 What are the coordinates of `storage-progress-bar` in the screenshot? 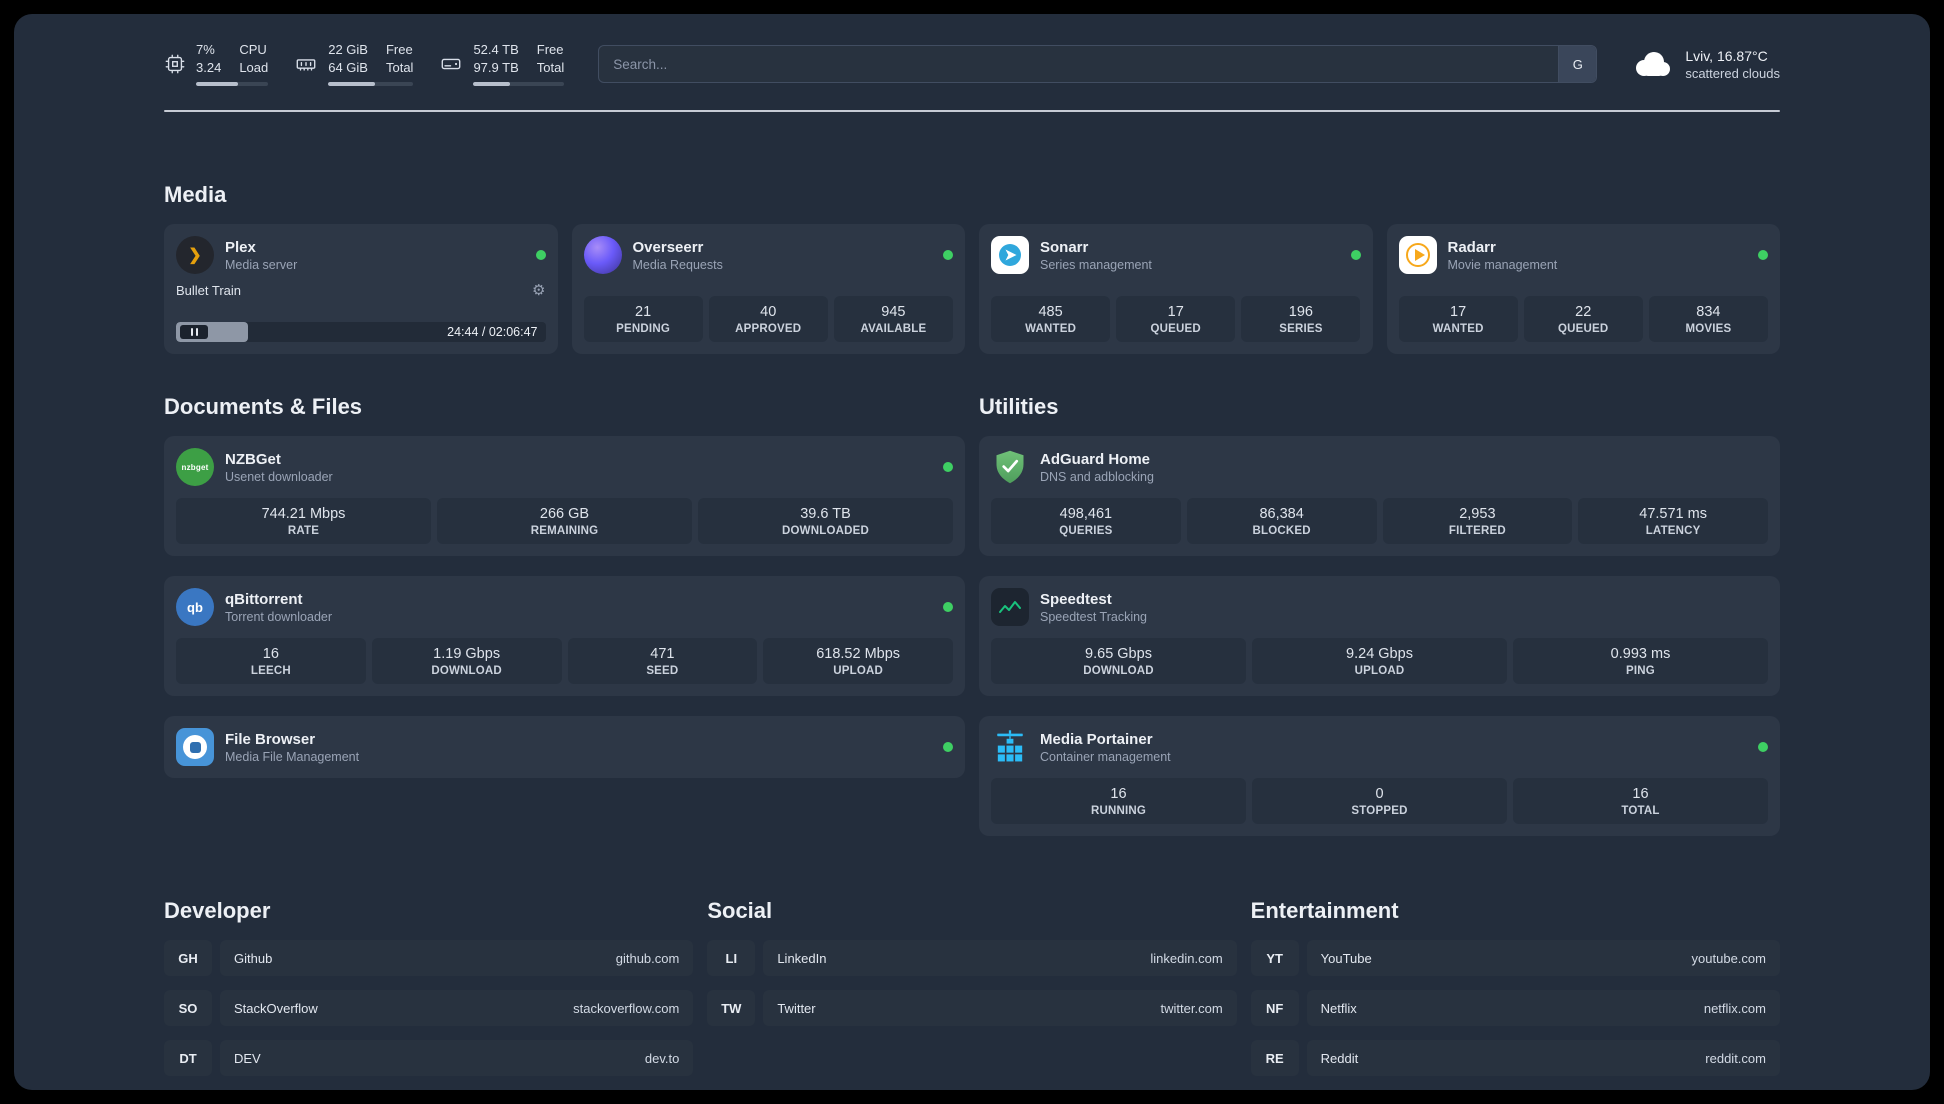 It's located at (519, 83).